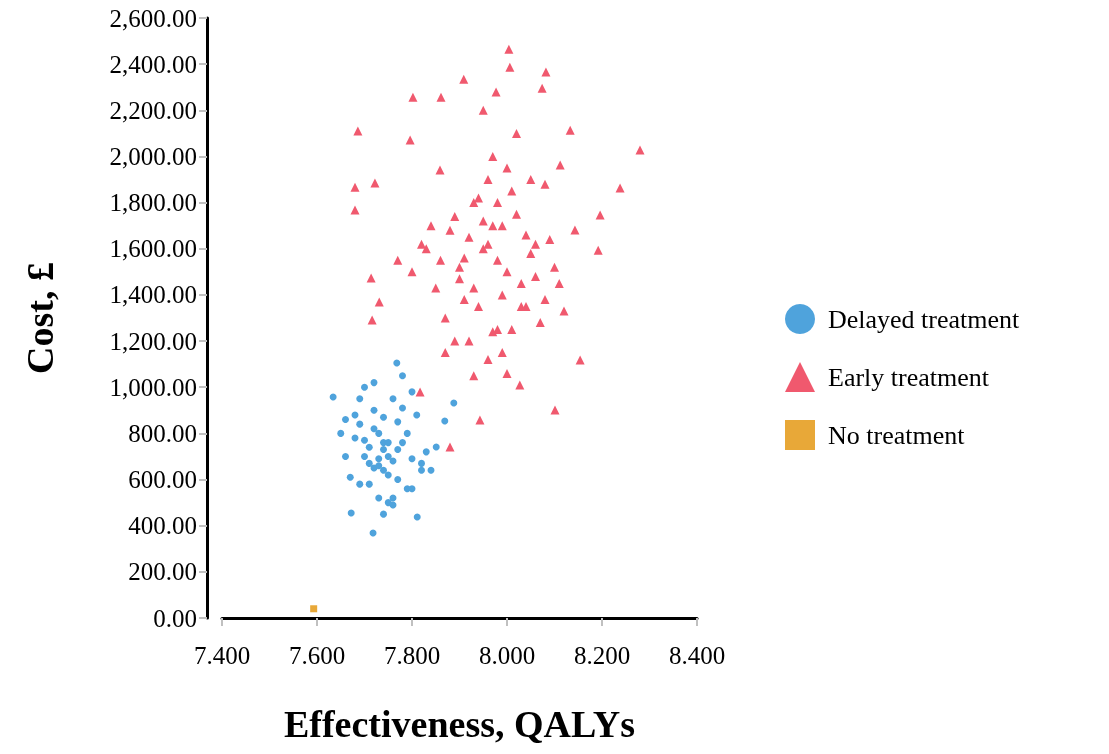 The width and height of the screenshot is (1109, 754). Describe the element at coordinates (222, 655) in the screenshot. I see `x-tick-label: 7.400` at that location.